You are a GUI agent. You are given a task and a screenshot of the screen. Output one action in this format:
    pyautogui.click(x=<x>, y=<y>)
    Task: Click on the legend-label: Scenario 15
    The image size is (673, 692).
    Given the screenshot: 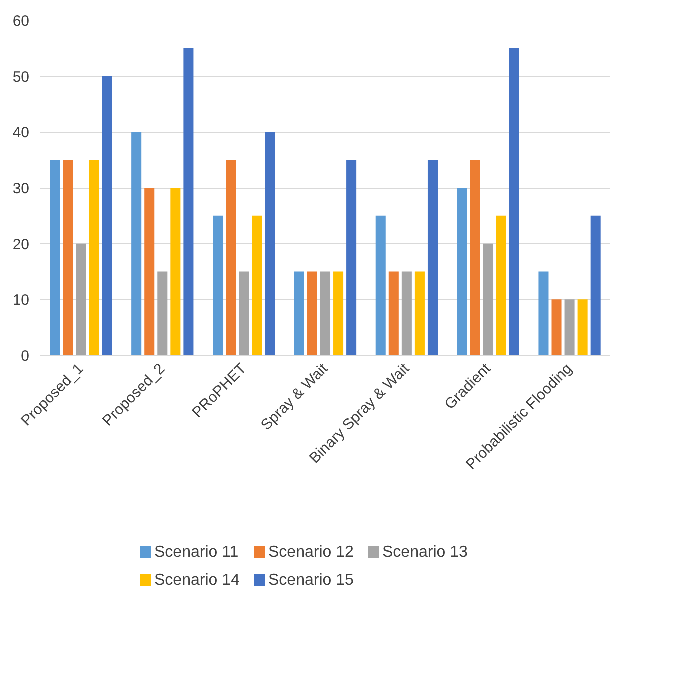 What is the action you would take?
    pyautogui.click(x=311, y=580)
    